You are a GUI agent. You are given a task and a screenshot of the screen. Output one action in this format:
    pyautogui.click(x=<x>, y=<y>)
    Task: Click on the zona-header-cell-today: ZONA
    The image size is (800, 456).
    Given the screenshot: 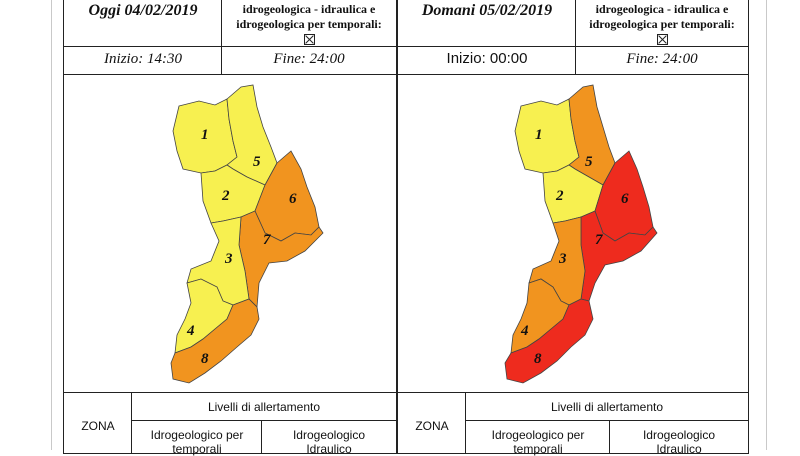 What is the action you would take?
    pyautogui.click(x=98, y=423)
    